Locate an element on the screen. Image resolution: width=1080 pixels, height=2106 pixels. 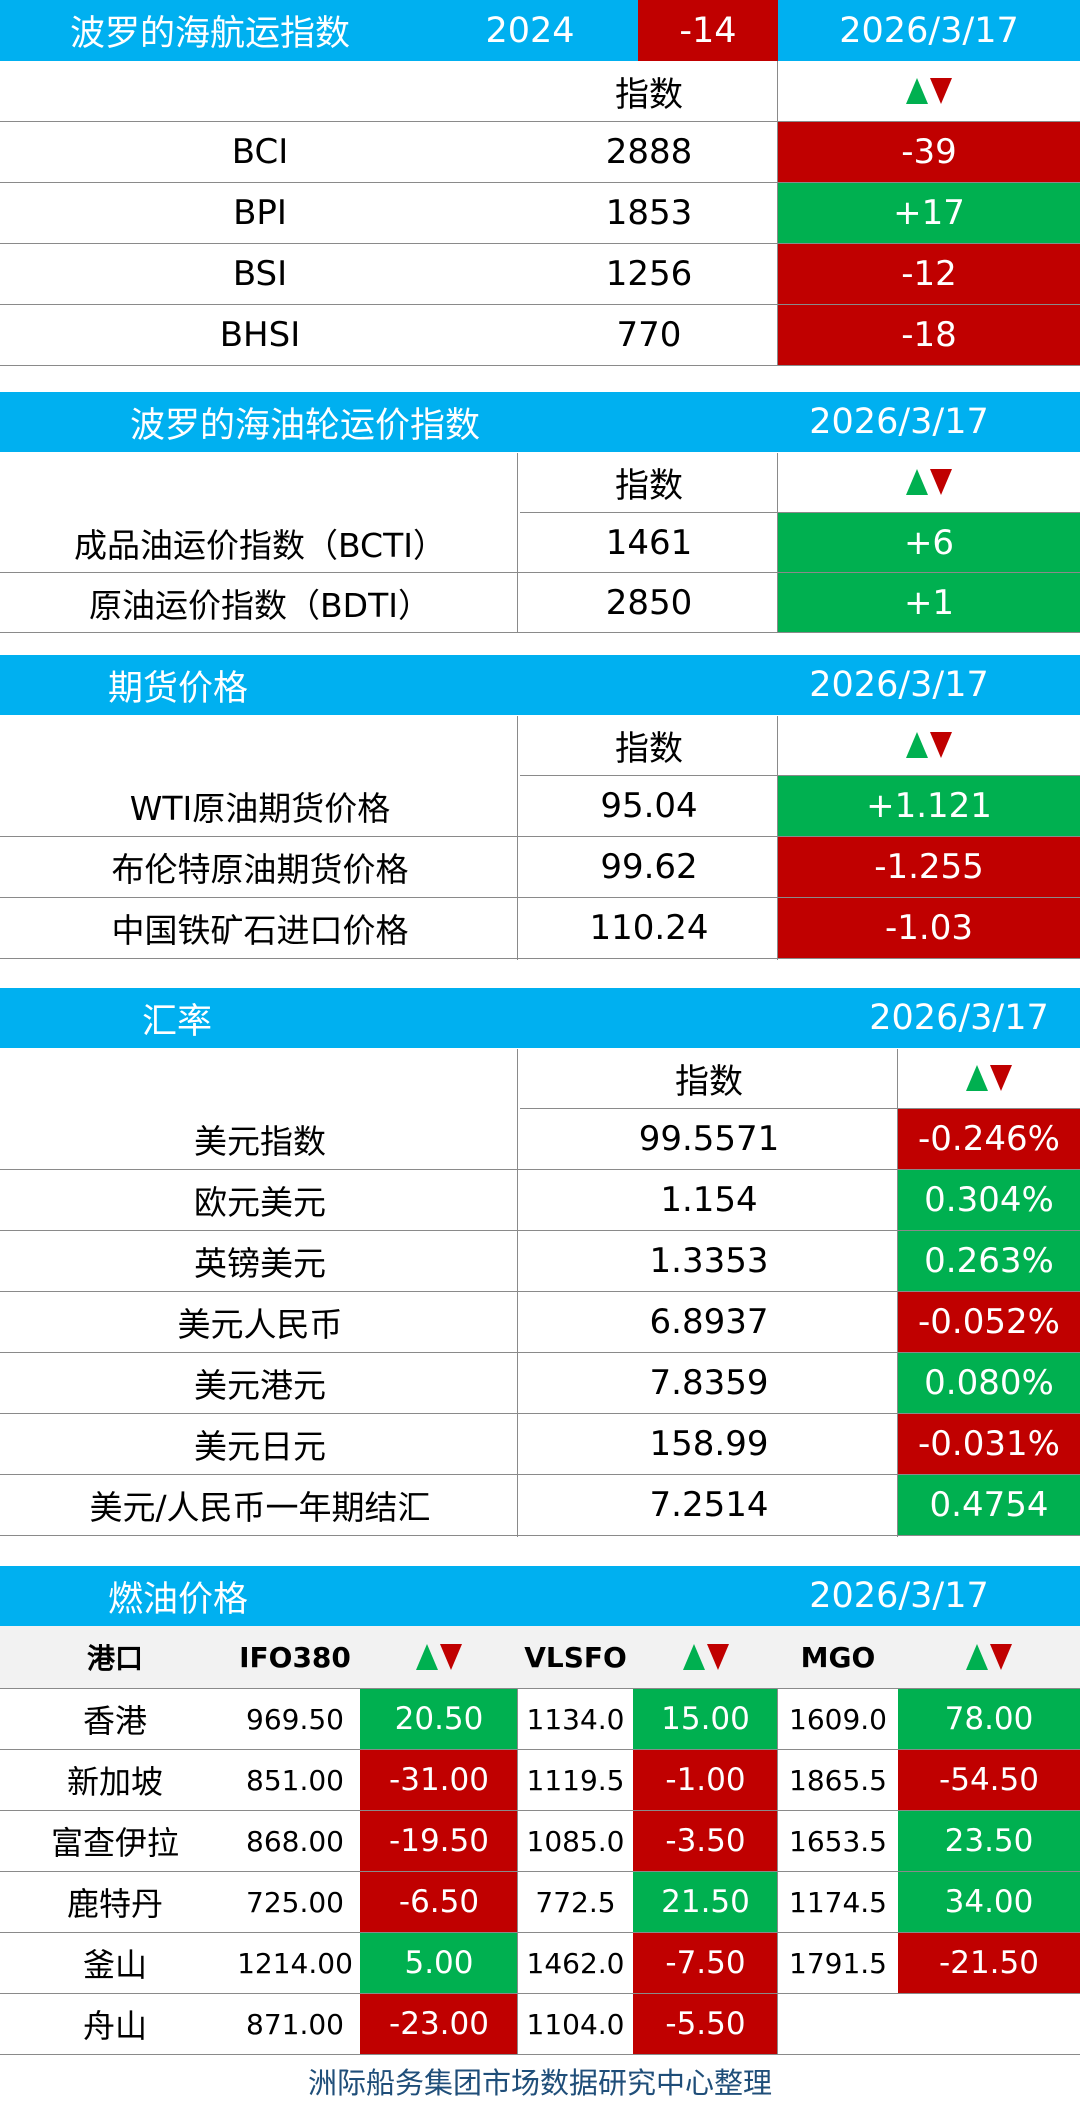
index-name: BSI is located at coordinates (260, 274).